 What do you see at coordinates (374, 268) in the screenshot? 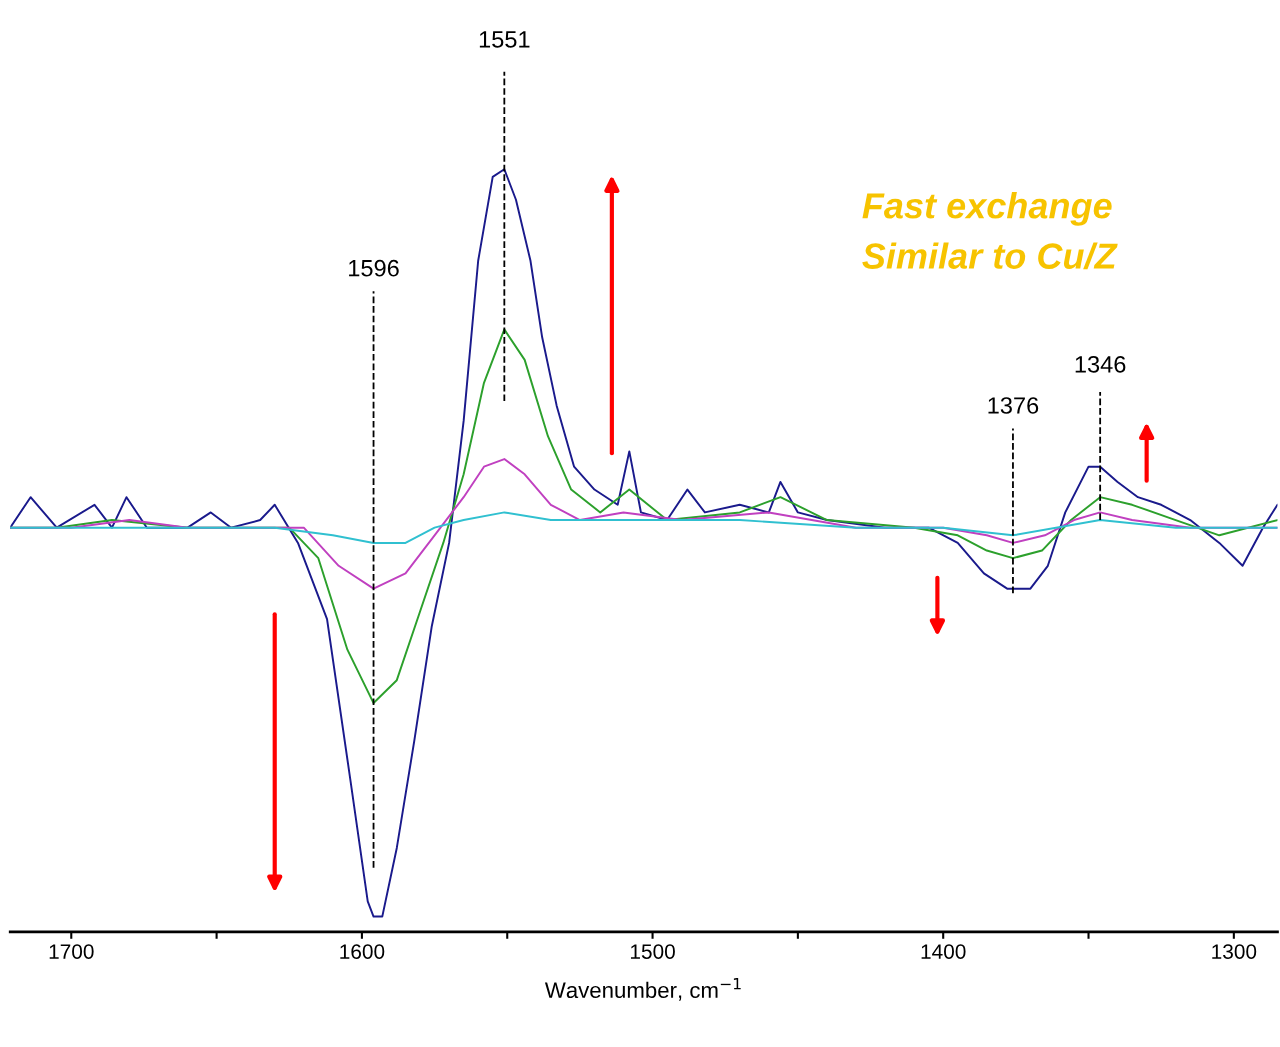
I see `ref-line-label: 1596` at bounding box center [374, 268].